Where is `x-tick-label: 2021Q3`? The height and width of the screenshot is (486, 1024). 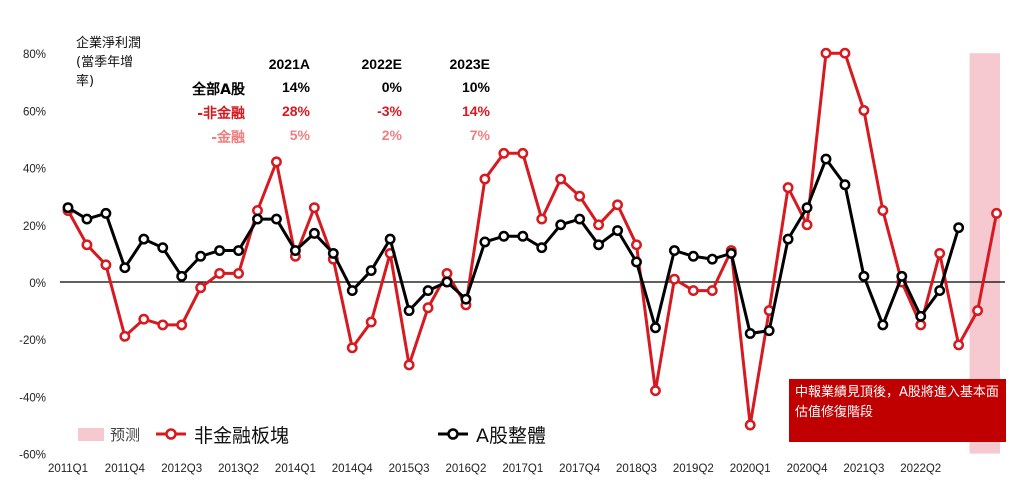
x-tick-label: 2021Q3 is located at coordinates (863, 469).